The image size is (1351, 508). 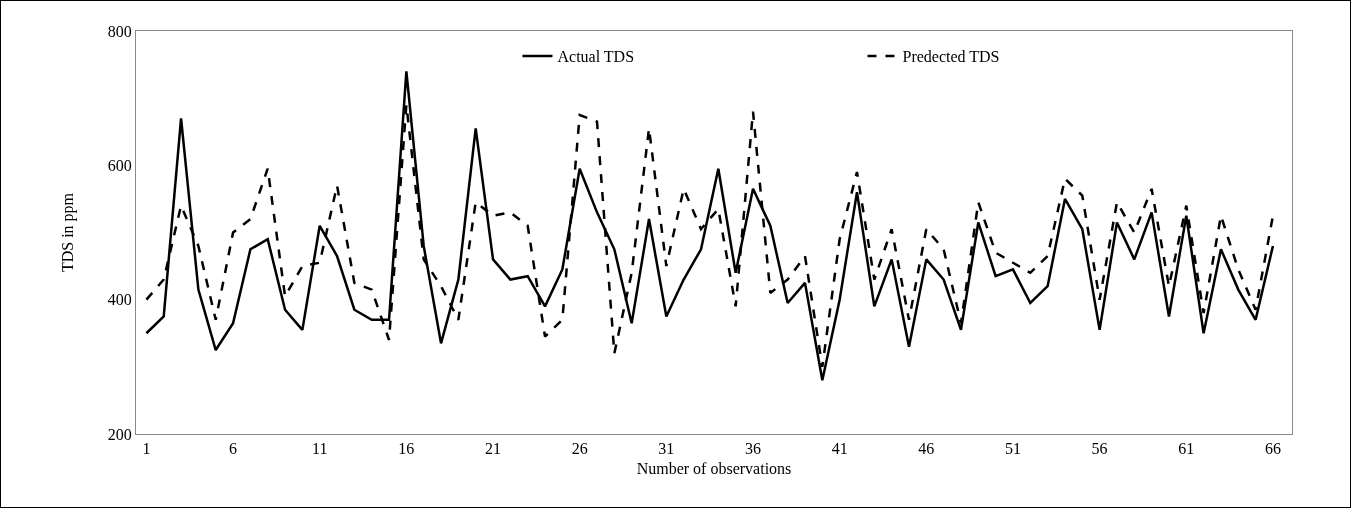 I want to click on x-tick-label: 21, so click(x=493, y=449).